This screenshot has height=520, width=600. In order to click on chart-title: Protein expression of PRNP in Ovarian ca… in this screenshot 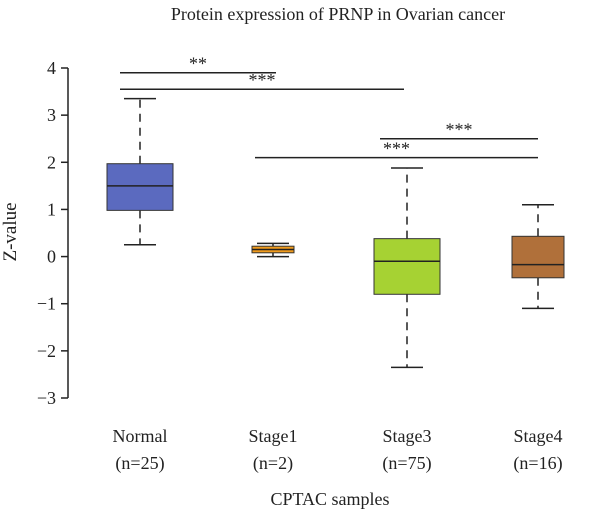, I will do `click(338, 14)`.